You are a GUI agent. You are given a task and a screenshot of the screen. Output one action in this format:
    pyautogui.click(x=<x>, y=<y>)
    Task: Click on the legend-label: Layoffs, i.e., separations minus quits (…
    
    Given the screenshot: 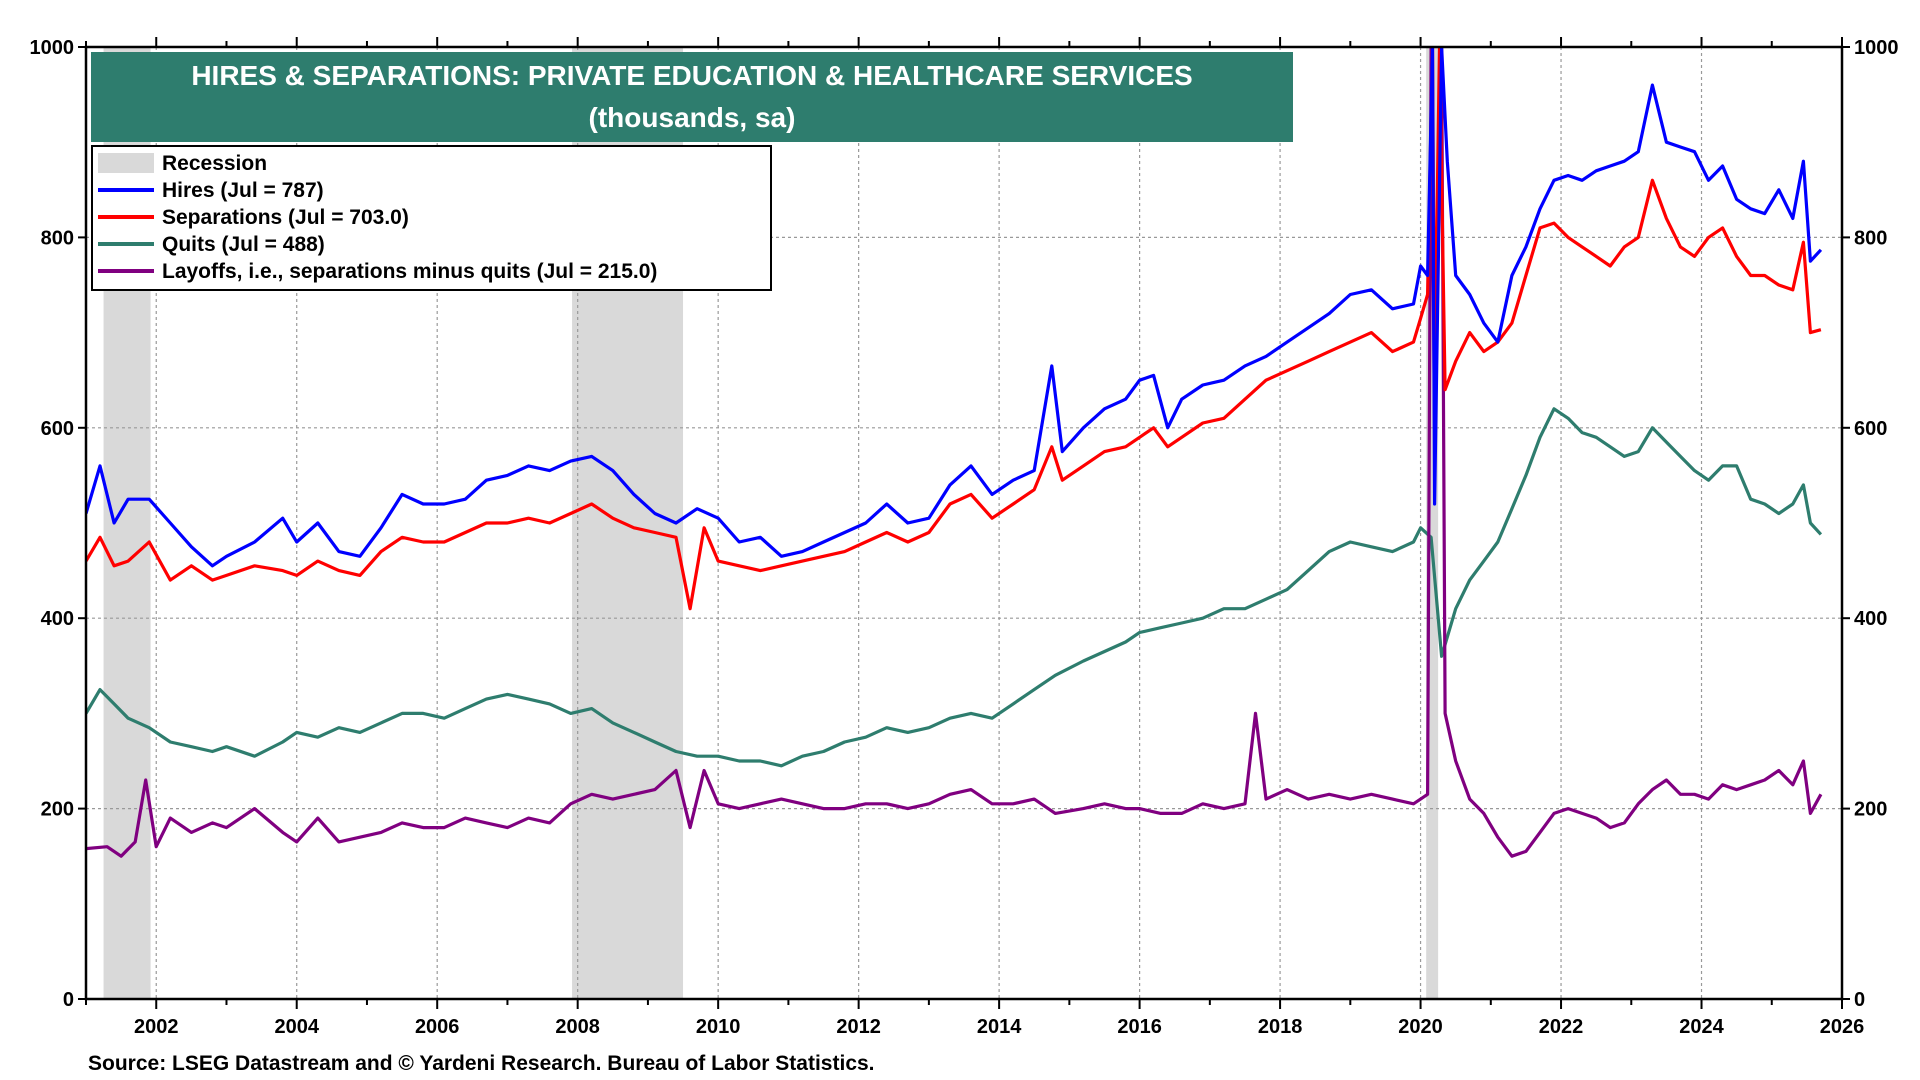 What is the action you would take?
    pyautogui.click(x=409, y=271)
    